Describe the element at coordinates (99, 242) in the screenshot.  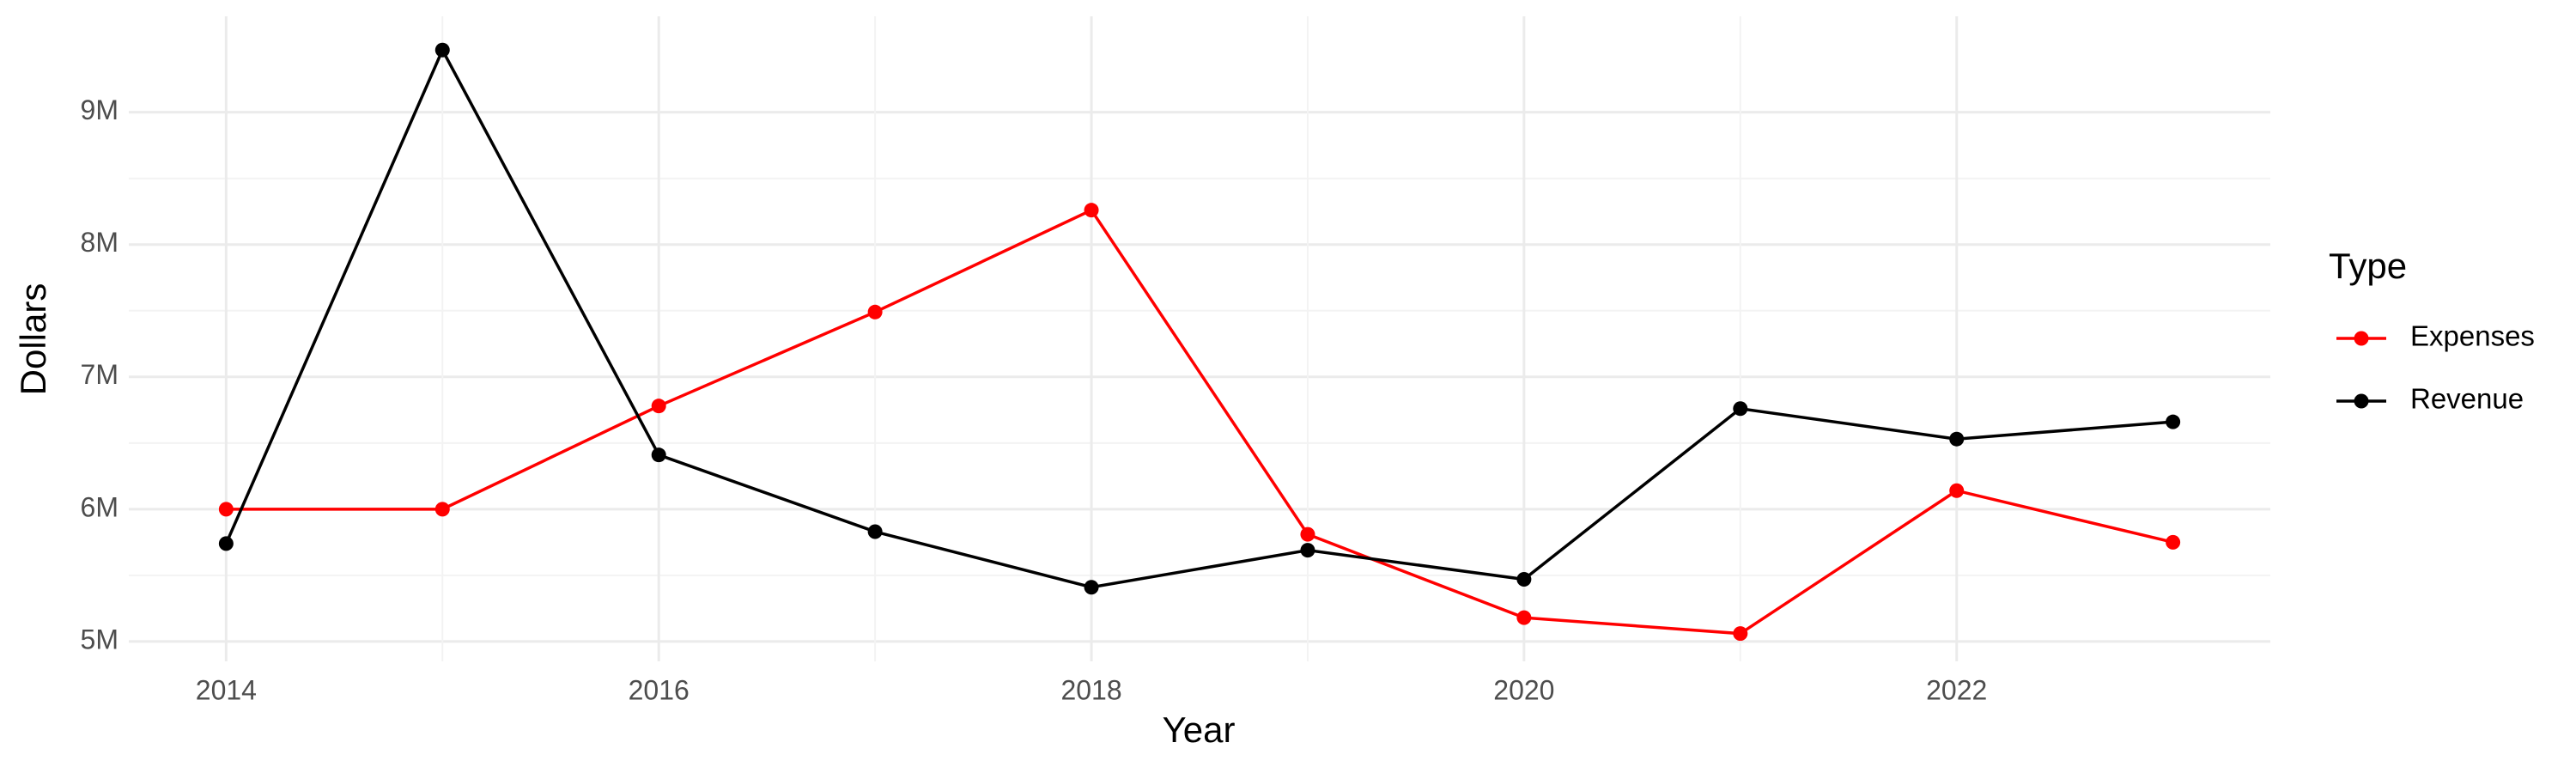
I see `y-tick-label: 8M` at that location.